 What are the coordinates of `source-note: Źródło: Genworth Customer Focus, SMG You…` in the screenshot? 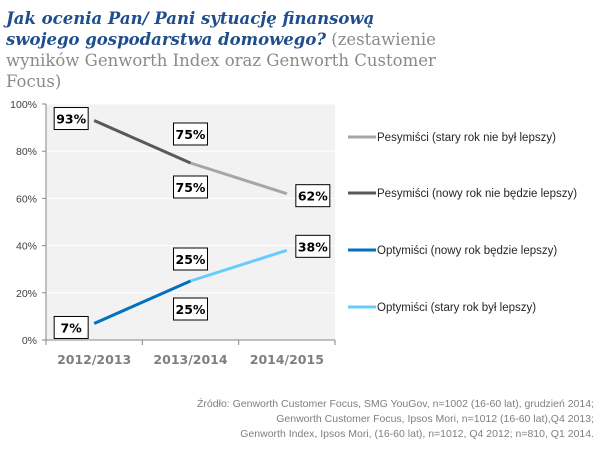 It's located at (384, 419).